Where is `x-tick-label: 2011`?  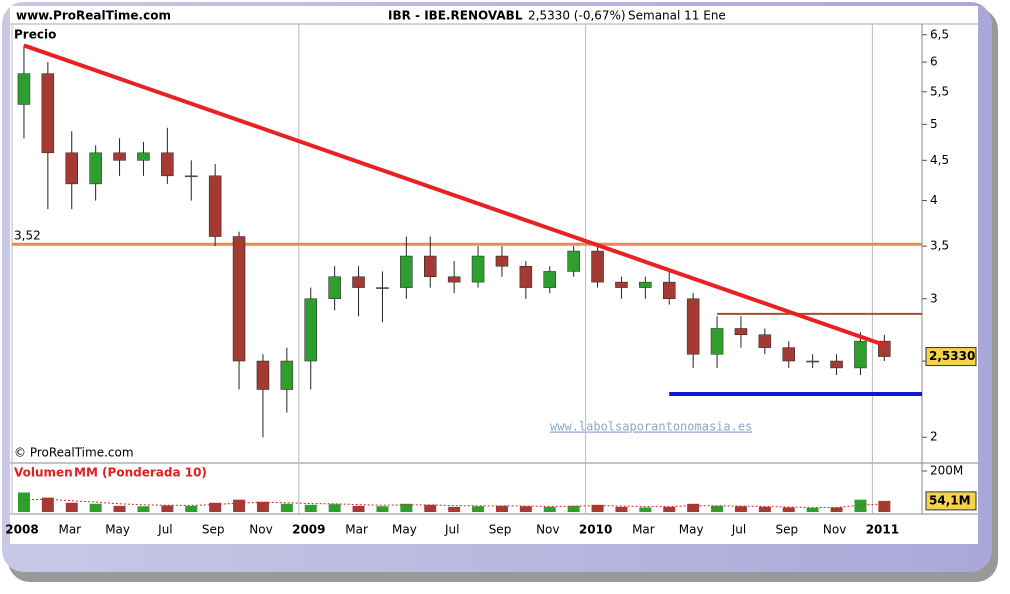 x-tick-label: 2011 is located at coordinates (882, 530).